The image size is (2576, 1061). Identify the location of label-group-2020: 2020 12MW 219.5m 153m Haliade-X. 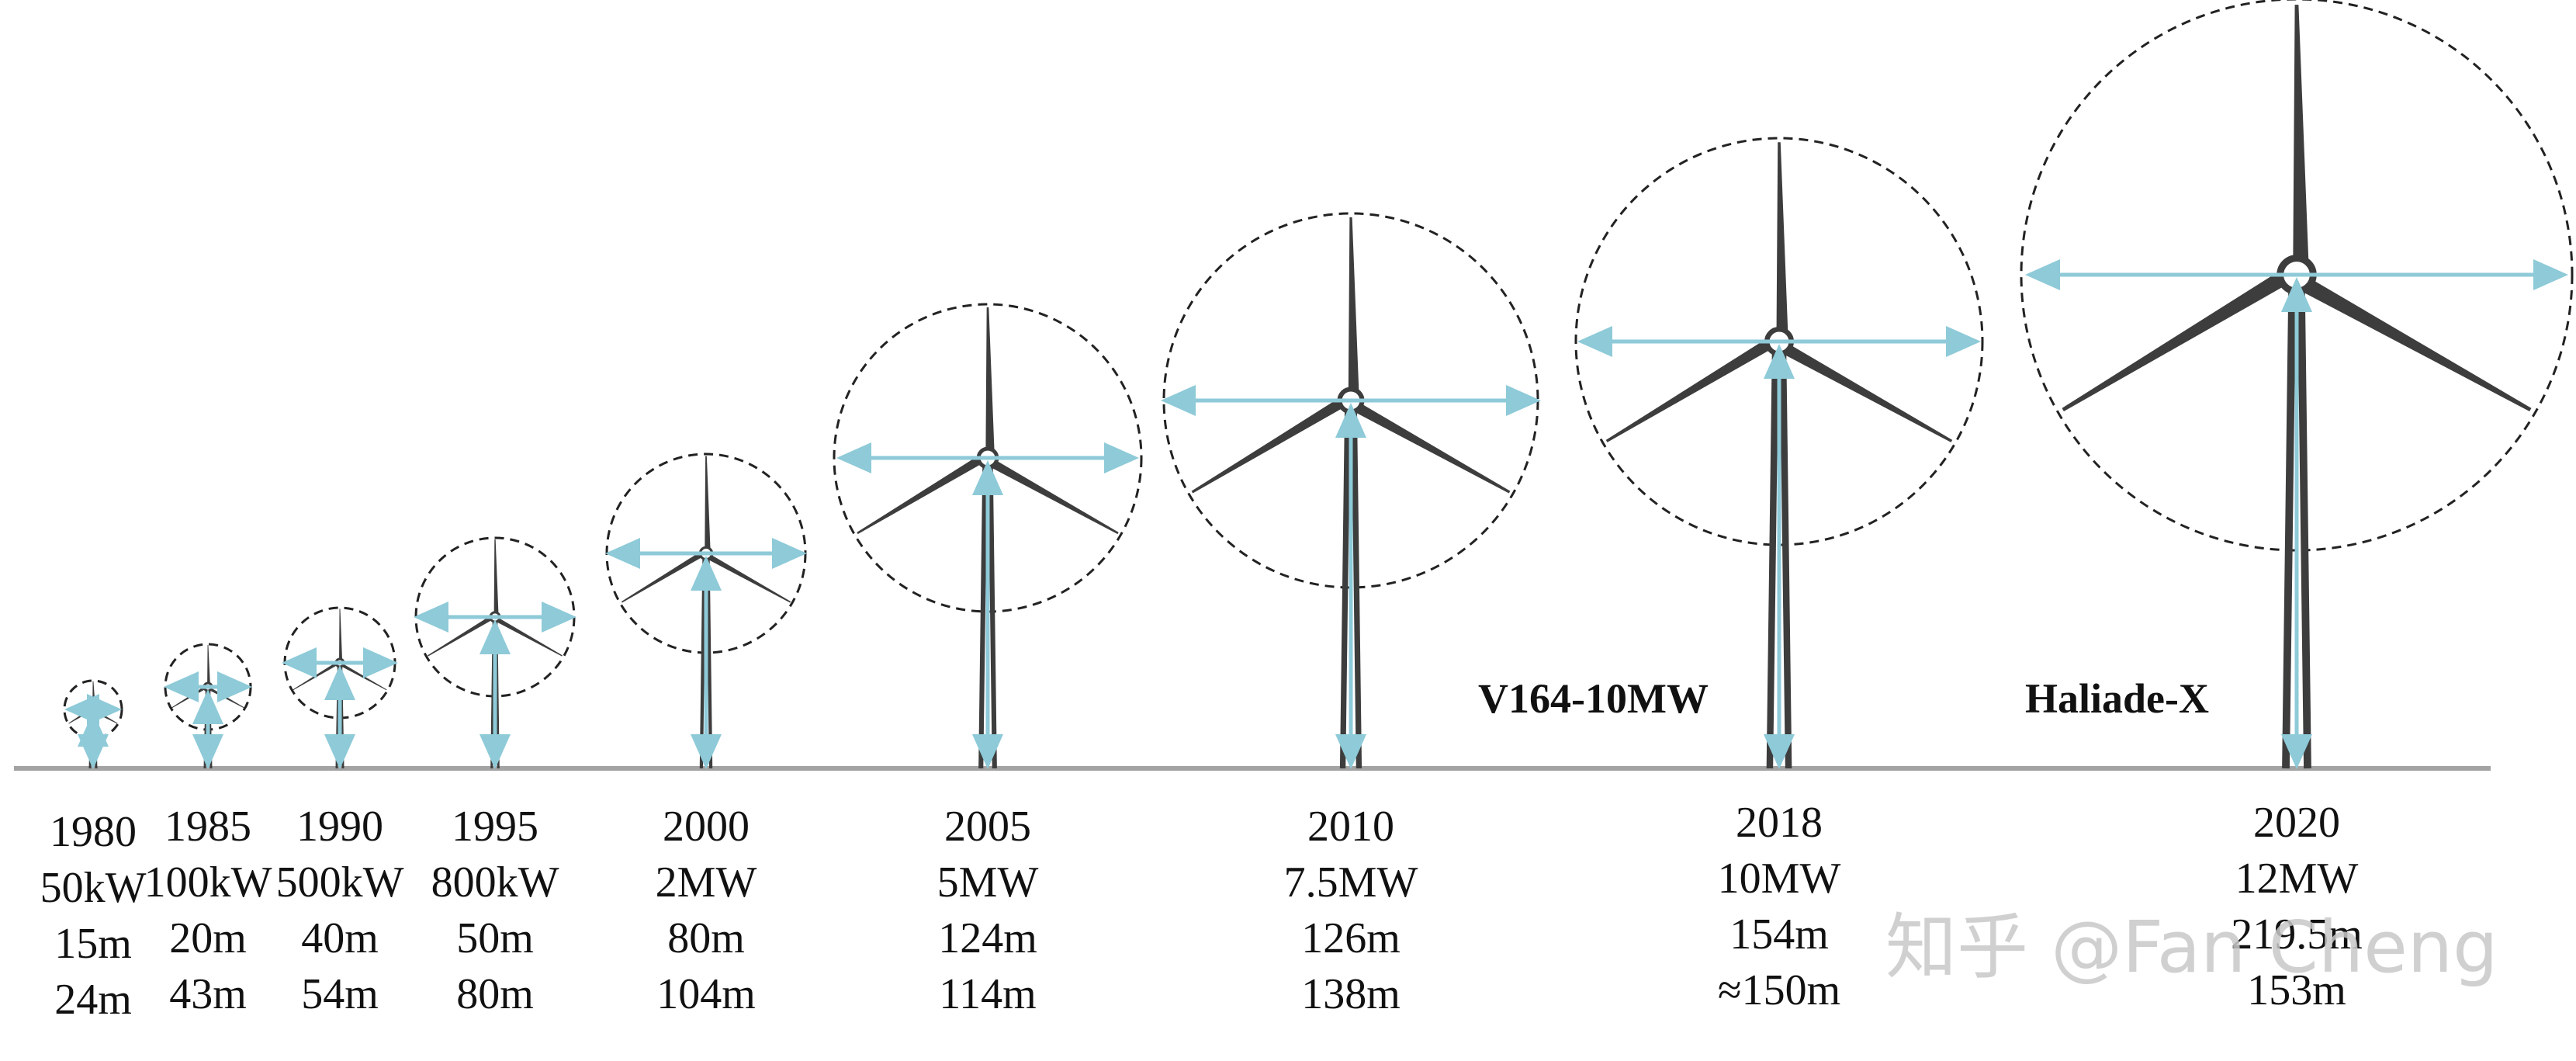
(2194, 844).